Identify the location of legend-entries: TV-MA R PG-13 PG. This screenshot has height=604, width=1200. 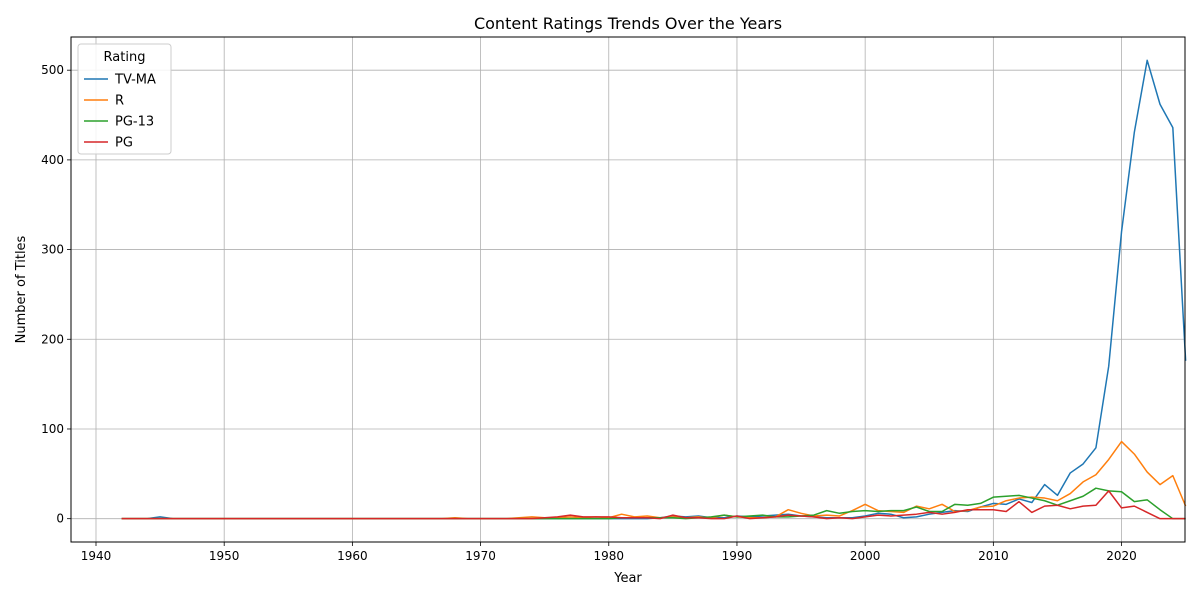
(120, 112).